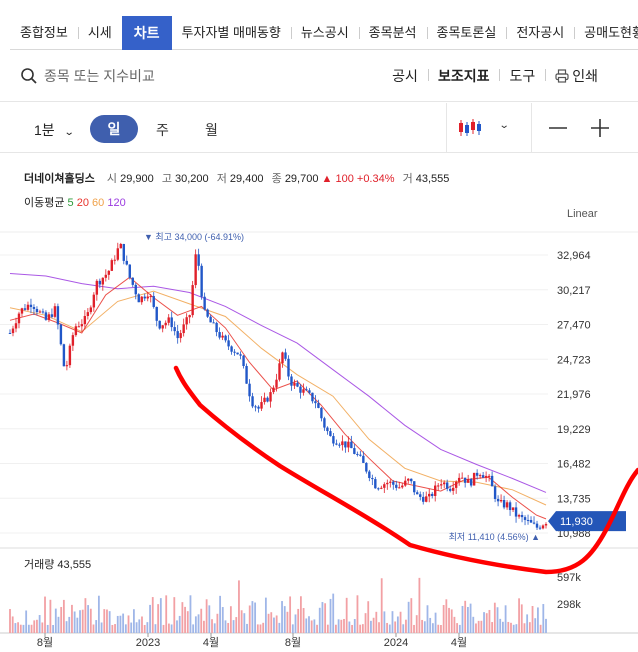 Image resolution: width=638 pixels, height=652 pixels. I want to click on time-axis: 8월 2023 4월 8월 2024 4월, so click(252, 641).